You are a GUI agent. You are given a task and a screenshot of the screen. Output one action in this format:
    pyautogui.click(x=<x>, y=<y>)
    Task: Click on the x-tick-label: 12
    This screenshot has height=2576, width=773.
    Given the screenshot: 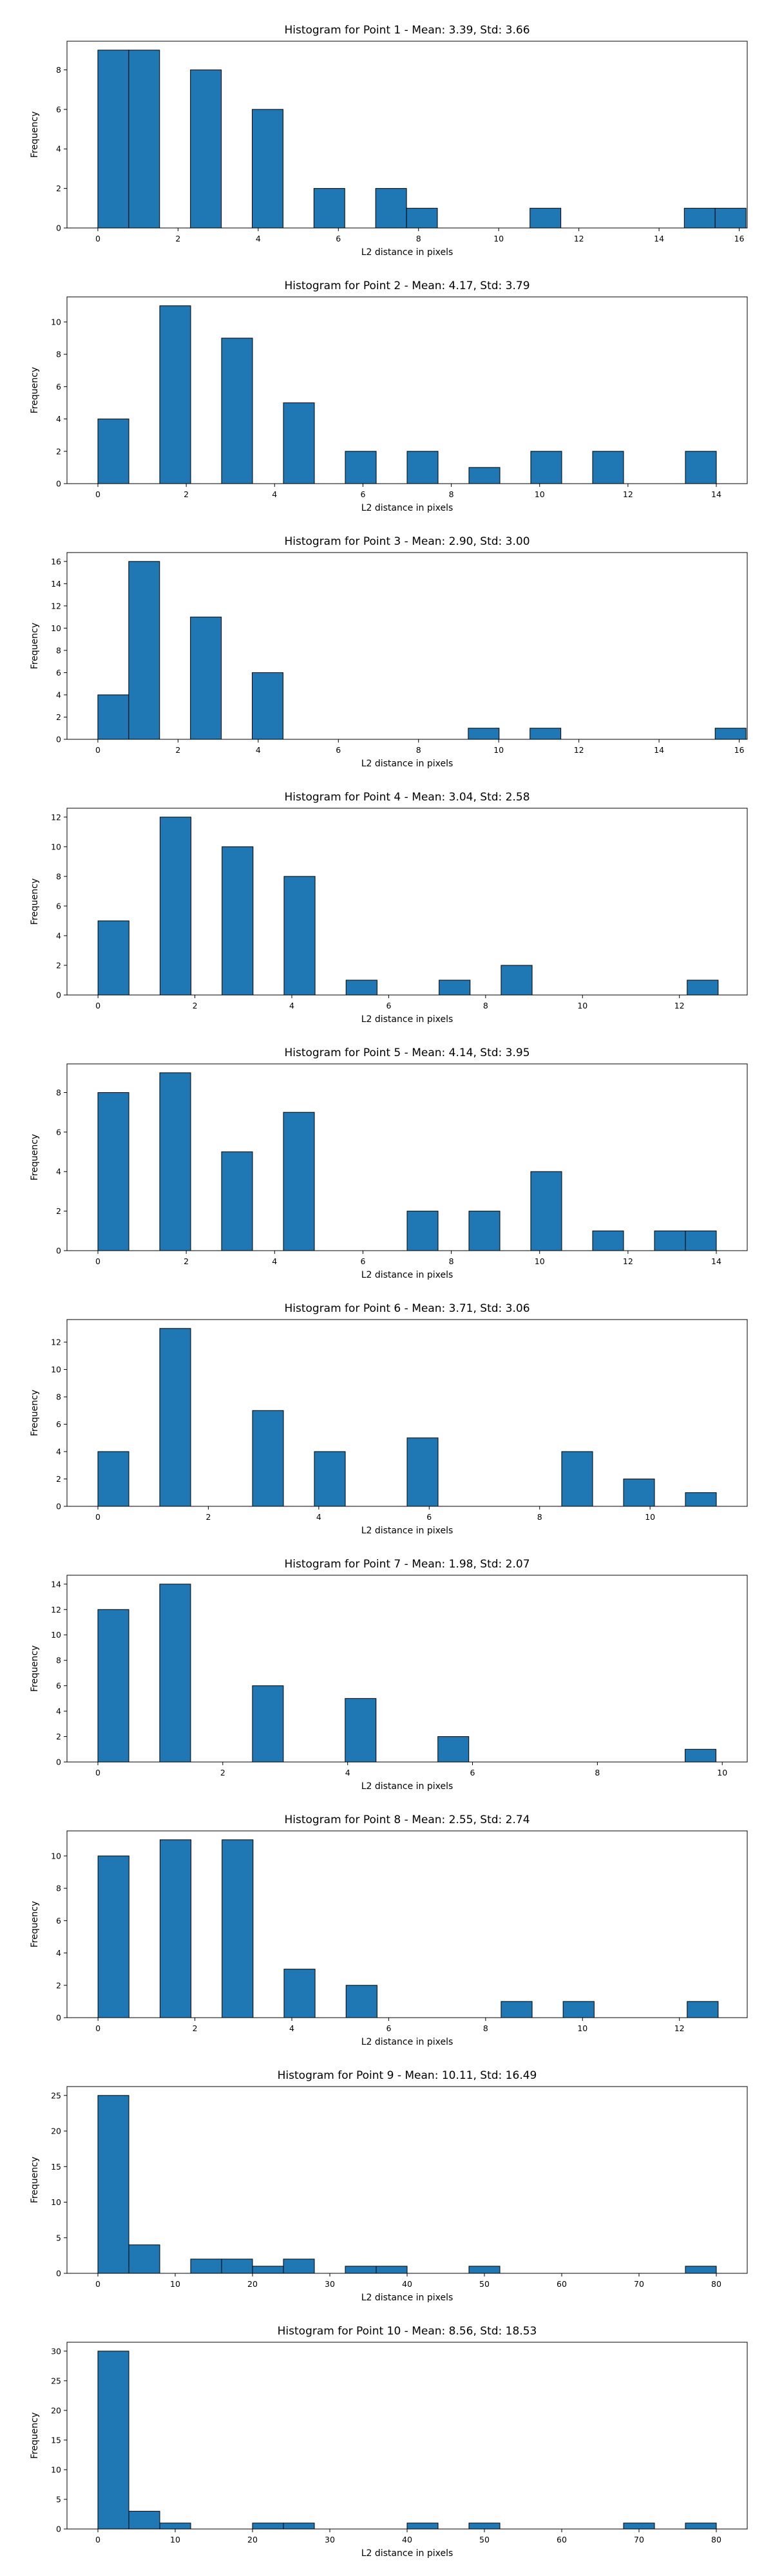 What is the action you would take?
    pyautogui.click(x=579, y=750)
    